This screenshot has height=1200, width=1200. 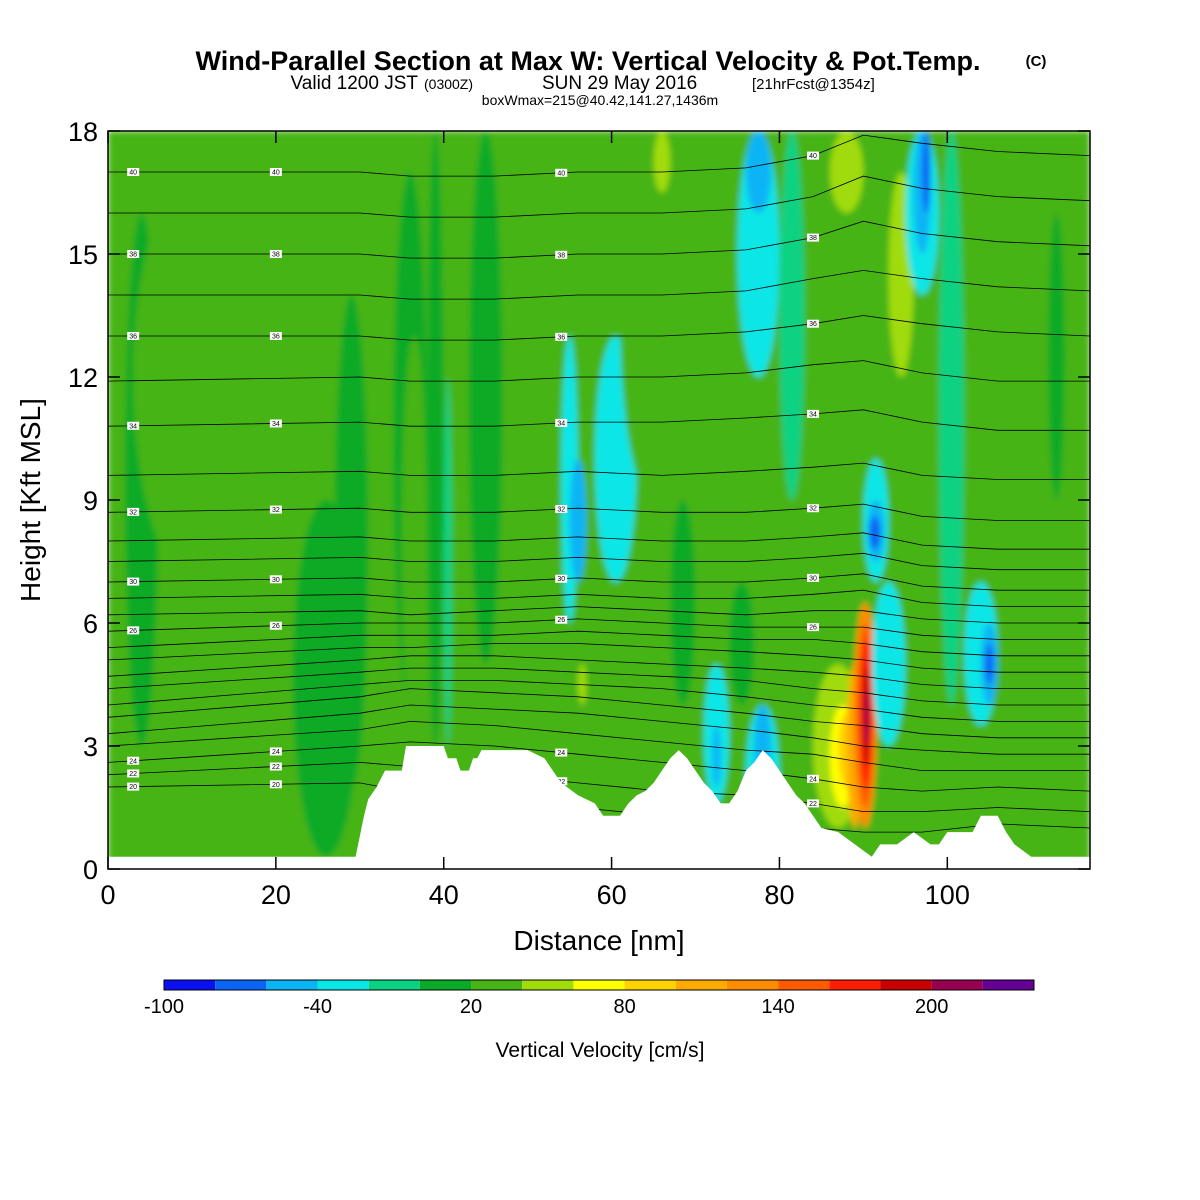 What do you see at coordinates (90, 747) in the screenshot?
I see `y-tick-label: 3` at bounding box center [90, 747].